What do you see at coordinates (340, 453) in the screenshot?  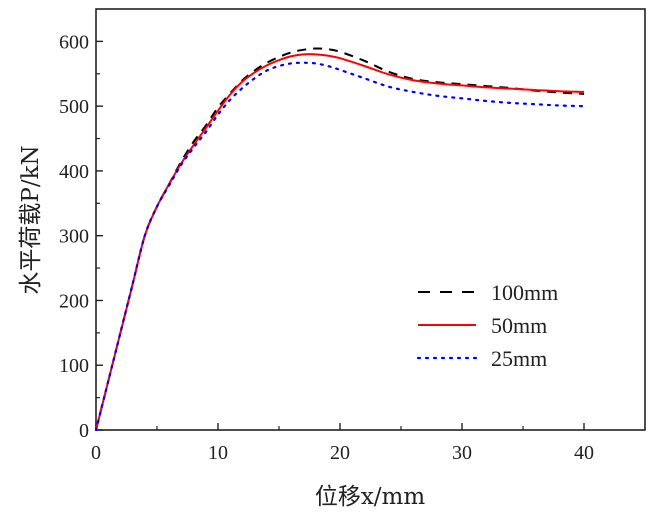 I see `x-tick-label: 20` at bounding box center [340, 453].